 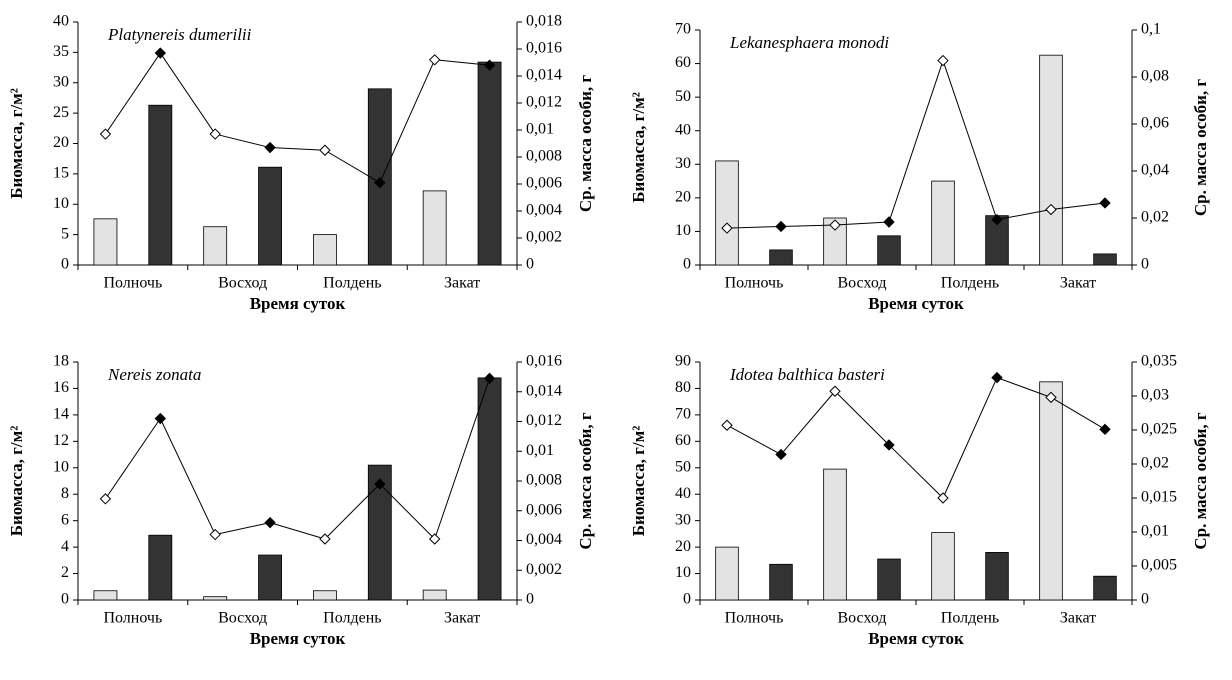 What do you see at coordinates (61, 361) in the screenshot?
I see `y-tick-label: 18` at bounding box center [61, 361].